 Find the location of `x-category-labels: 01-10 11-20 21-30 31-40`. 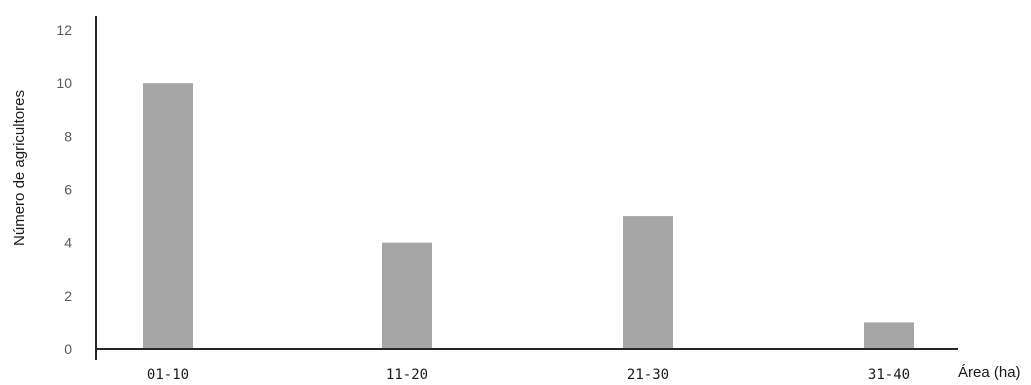

x-category-labels: 01-10 11-20 21-30 31-40 is located at coordinates (528, 375).